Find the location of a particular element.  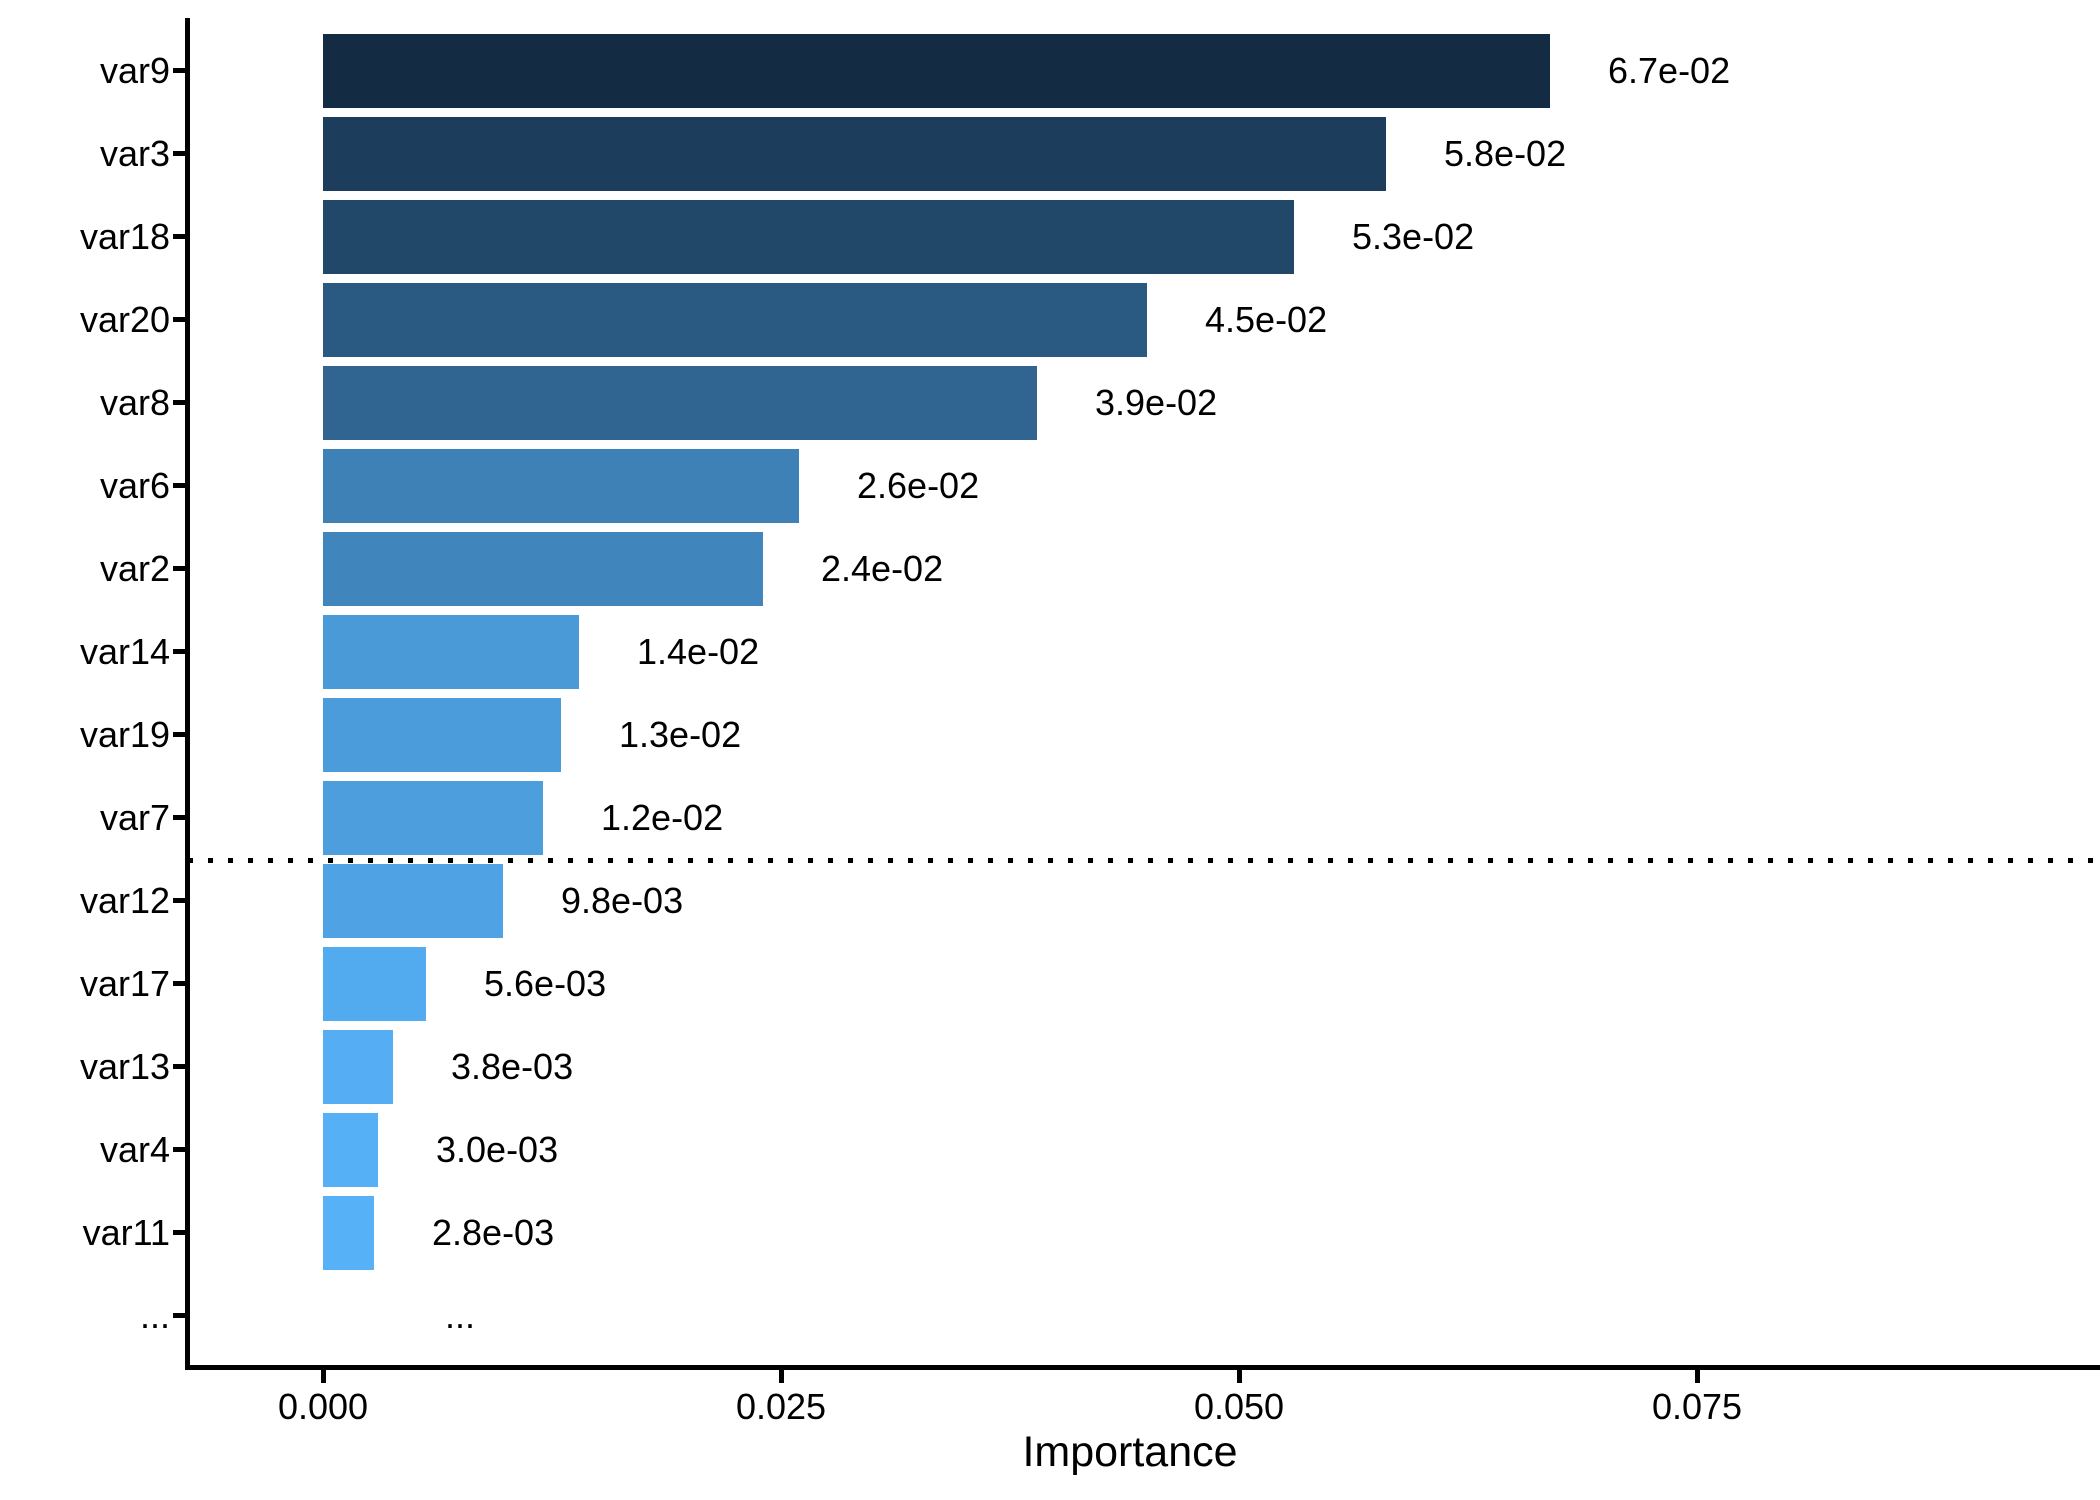

x-tick-label: 0.025 is located at coordinates (781, 1406).